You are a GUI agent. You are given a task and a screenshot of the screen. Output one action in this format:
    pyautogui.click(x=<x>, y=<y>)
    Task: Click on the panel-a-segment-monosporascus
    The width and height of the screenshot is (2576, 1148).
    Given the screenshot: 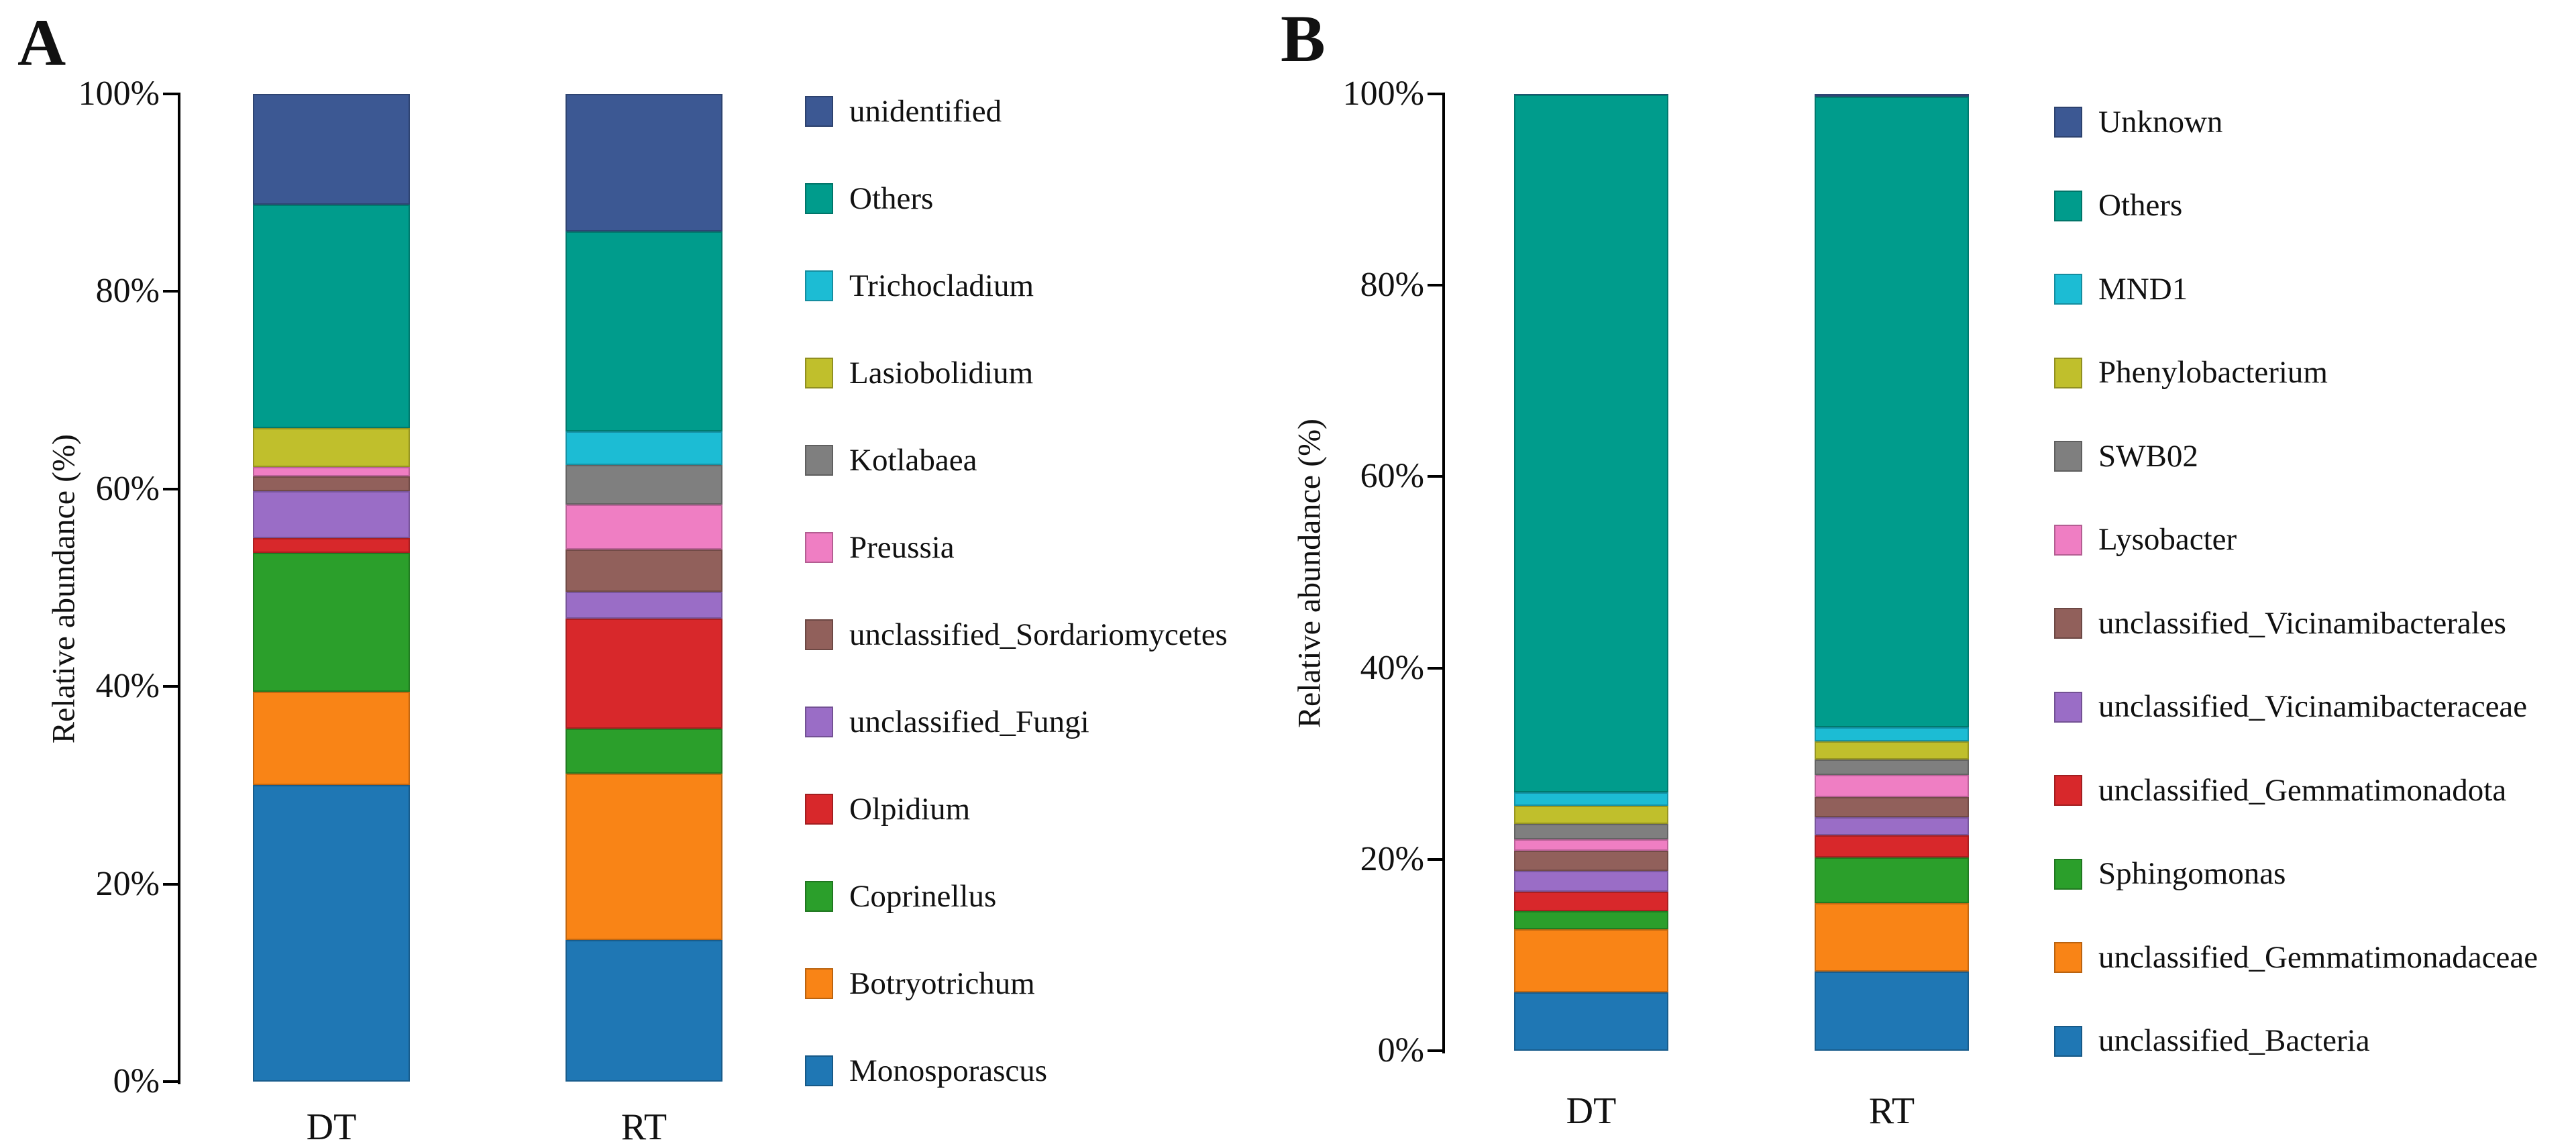 What is the action you would take?
    pyautogui.click(x=331, y=933)
    